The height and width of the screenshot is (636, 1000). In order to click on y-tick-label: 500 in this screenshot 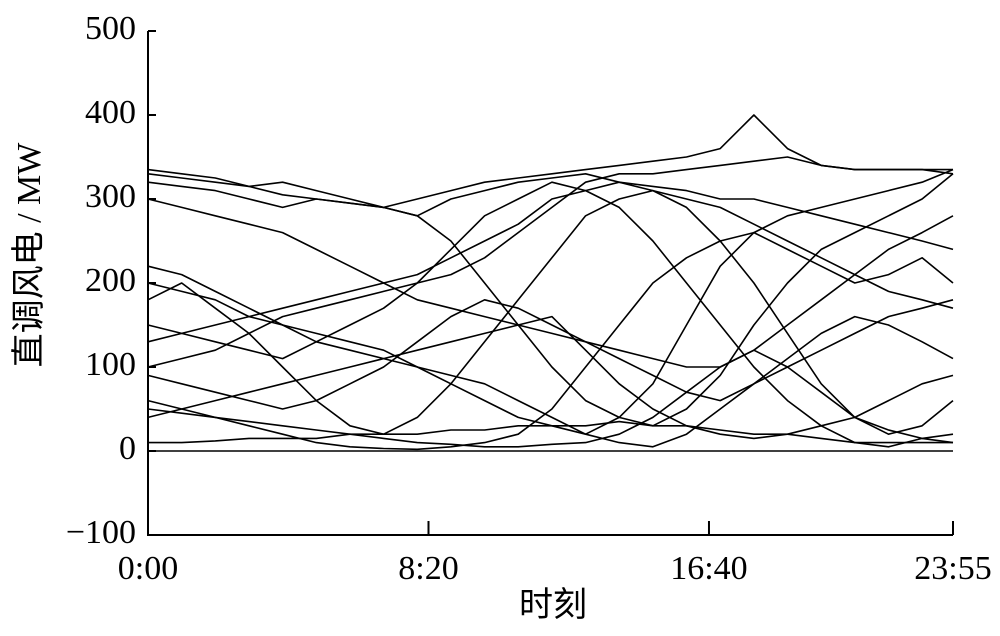, I will do `click(110, 28)`.